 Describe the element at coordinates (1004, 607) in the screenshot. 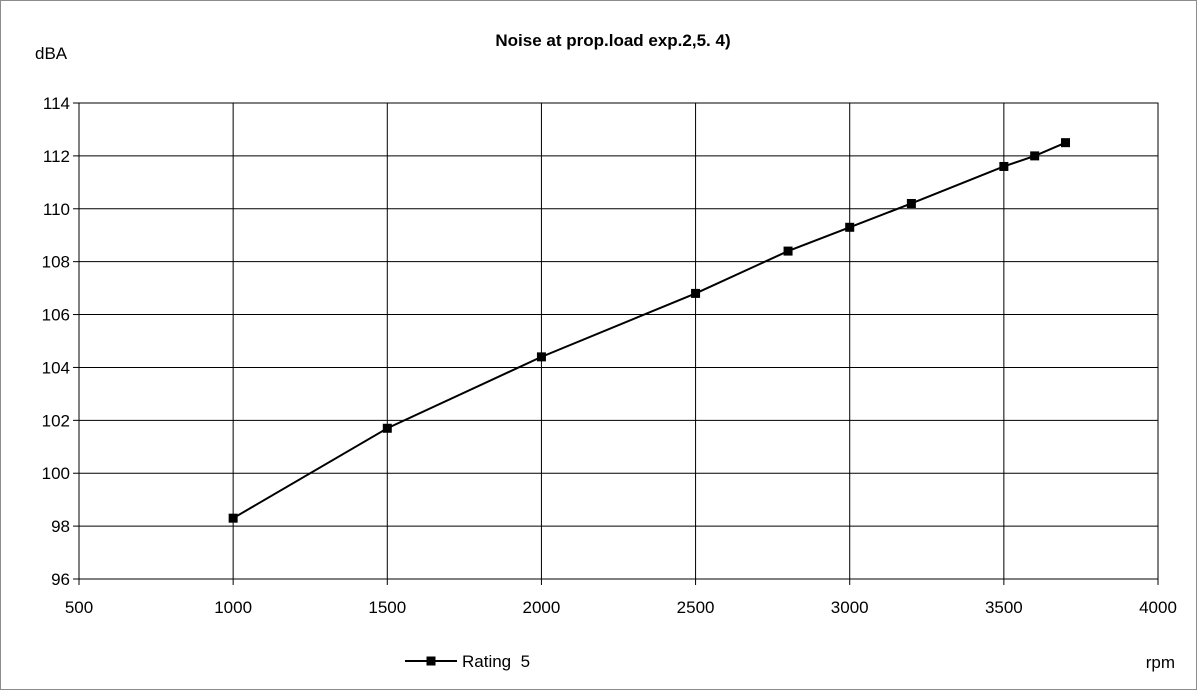

I see `x-tick-label: 3500` at that location.